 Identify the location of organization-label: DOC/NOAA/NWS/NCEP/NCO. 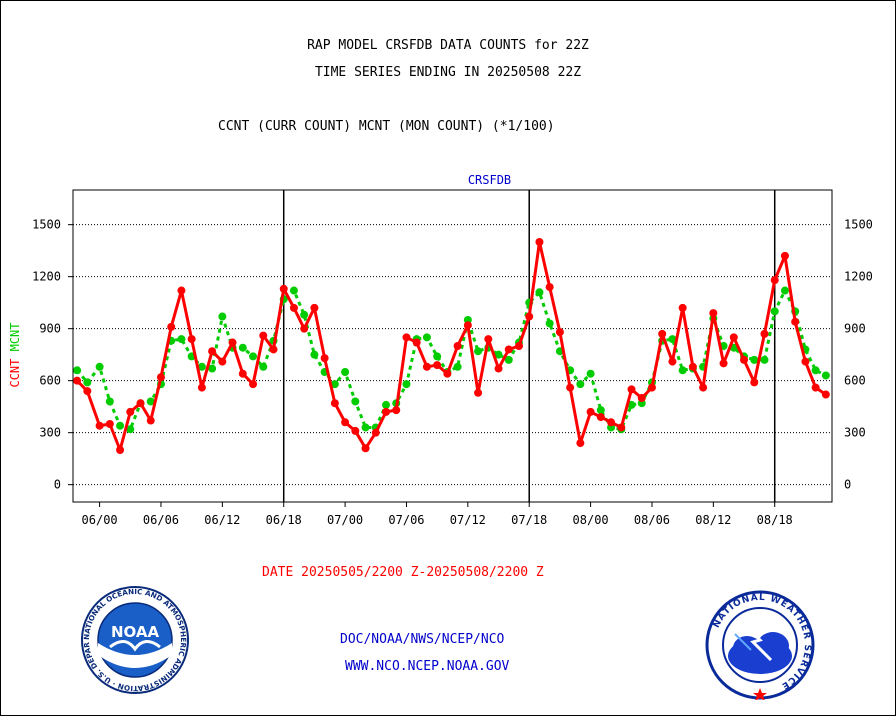
(422, 639).